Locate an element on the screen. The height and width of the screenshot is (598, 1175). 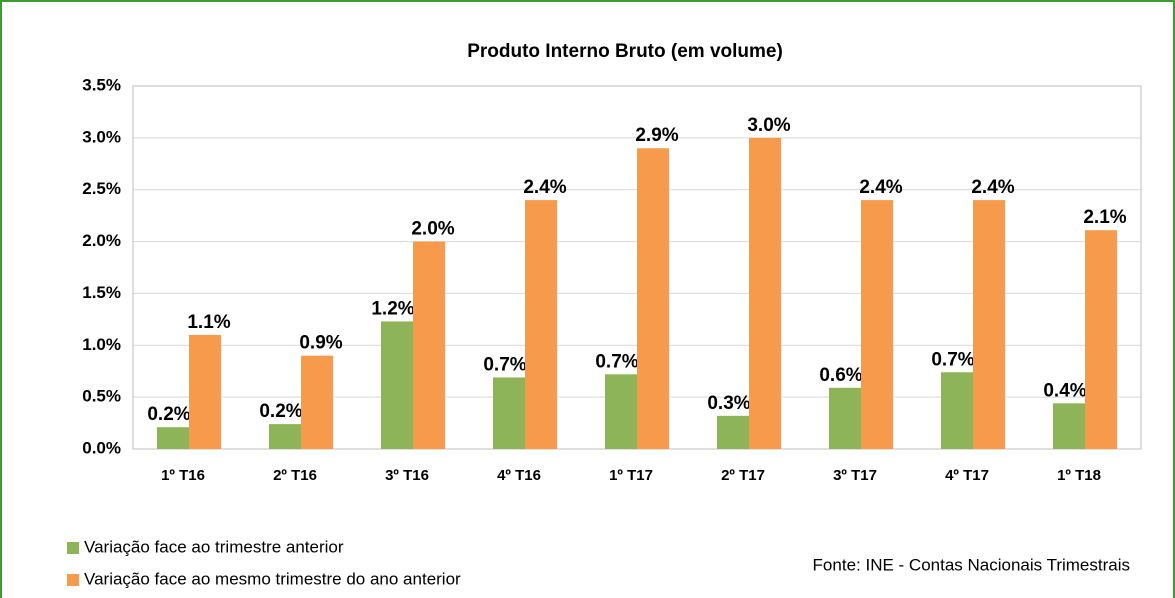
x-tick-label: 1º T17 is located at coordinates (631, 475).